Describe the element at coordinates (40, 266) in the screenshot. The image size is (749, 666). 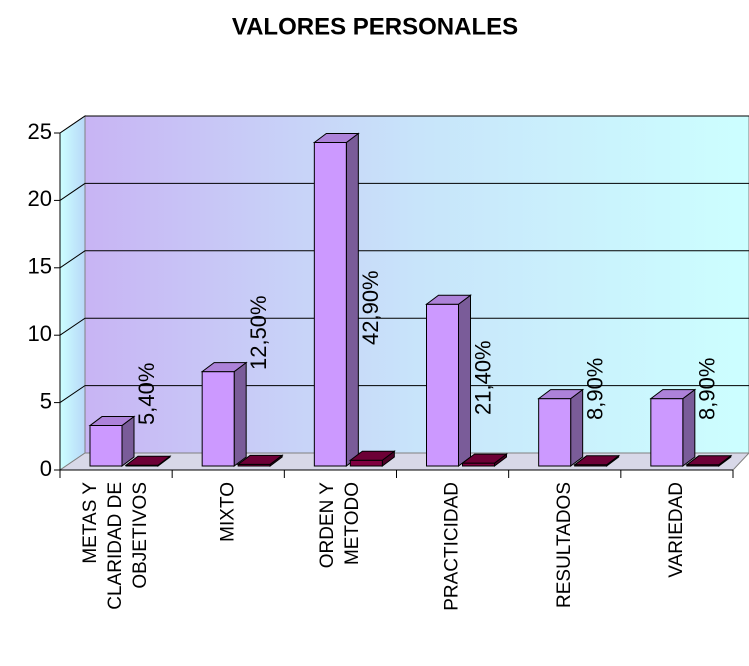
I see `y-tick-label: 15` at that location.